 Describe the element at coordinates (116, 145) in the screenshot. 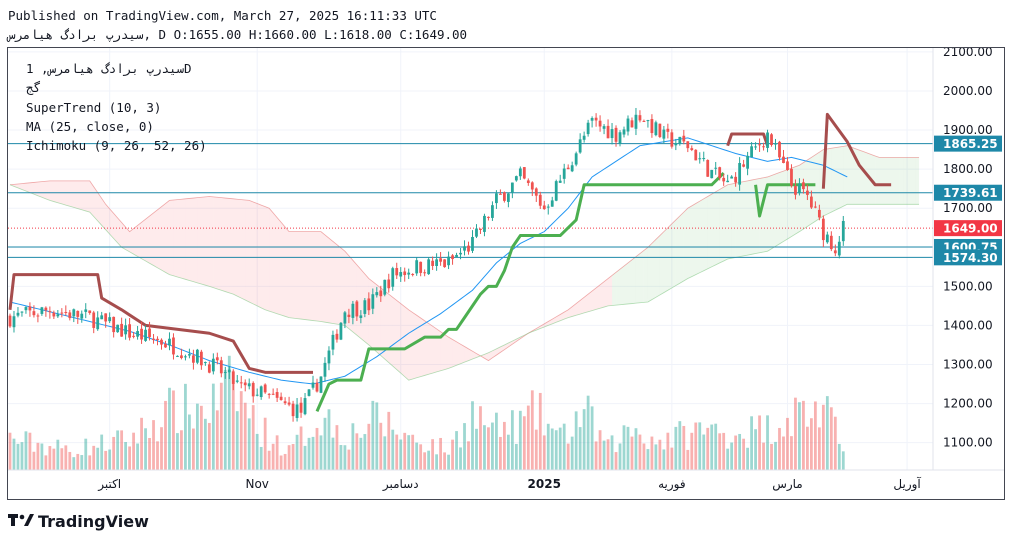

I see `legend-ichimoku: Ichimoku (9, 26, 52, 26)` at that location.